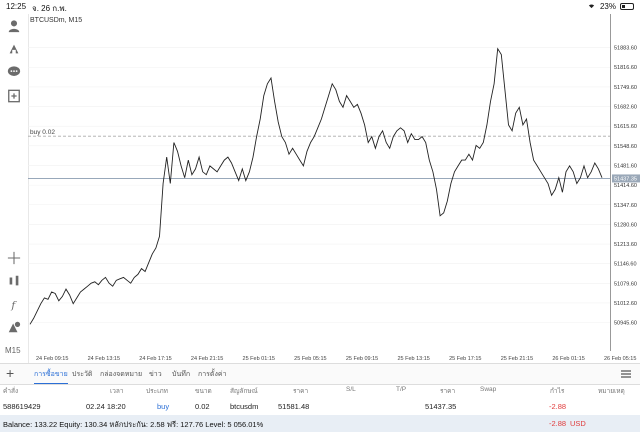 The image size is (640, 447). I want to click on time-tick-label: 25 Feb 21:15, so click(517, 359).